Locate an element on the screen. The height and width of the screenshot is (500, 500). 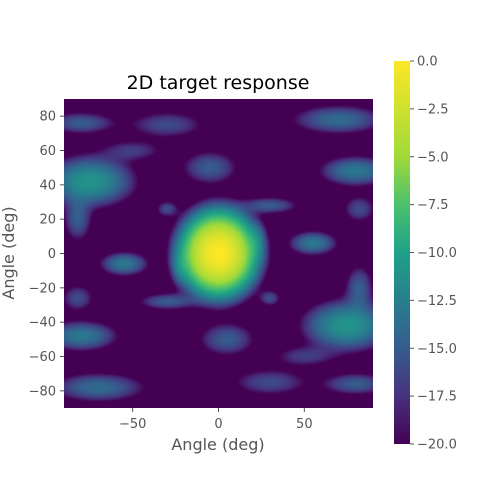
y-tick-label: 60 is located at coordinates (47, 151).